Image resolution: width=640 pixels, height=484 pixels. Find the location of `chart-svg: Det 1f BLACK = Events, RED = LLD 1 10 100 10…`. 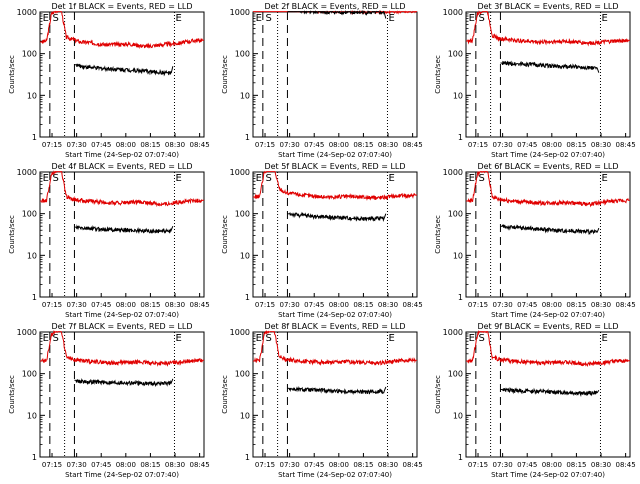

chart-svg: Det 1f BLACK = Events, RED = LLD 1 10 100 10… is located at coordinates (109, 80).